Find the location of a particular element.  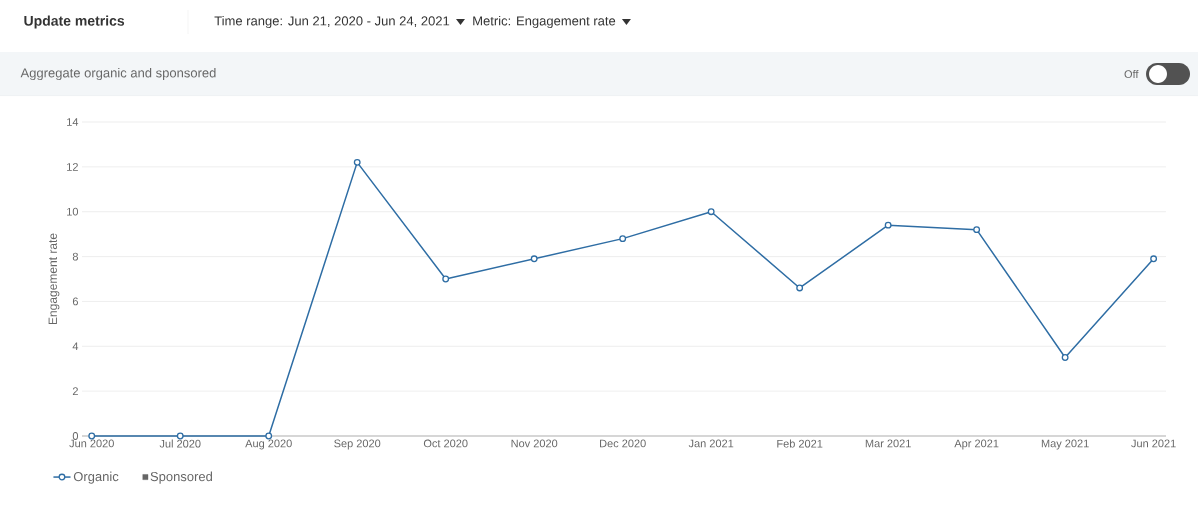

x-tick-label: Nov 2020 is located at coordinates (534, 443).